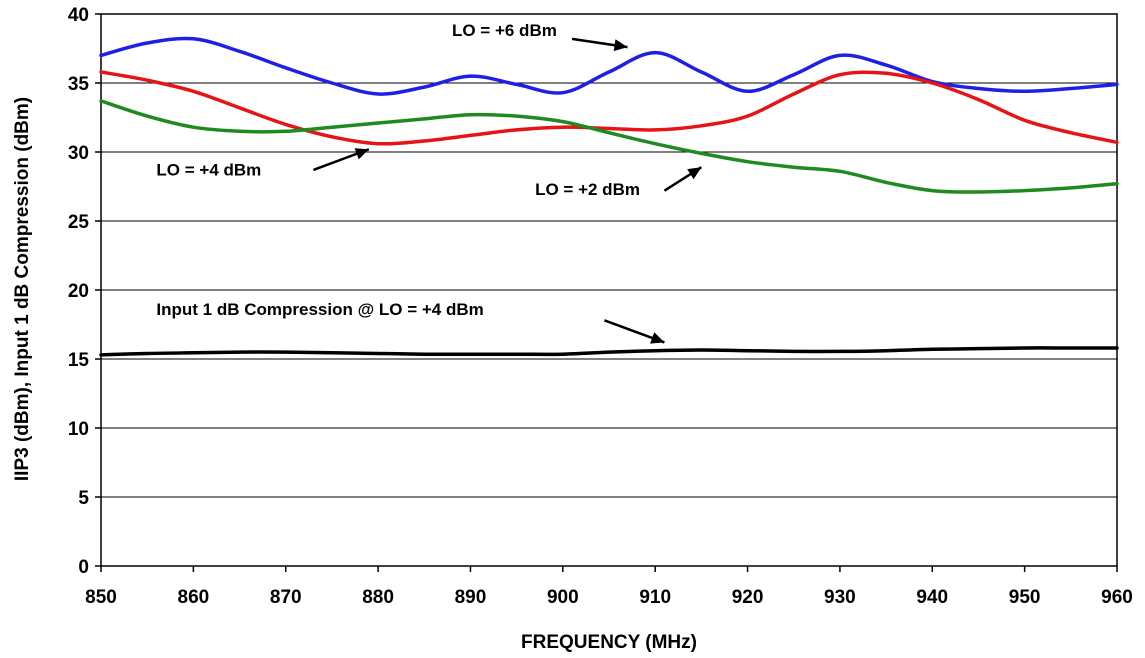  Describe the element at coordinates (78, 291) in the screenshot. I see `y-tick-label: 20` at that location.